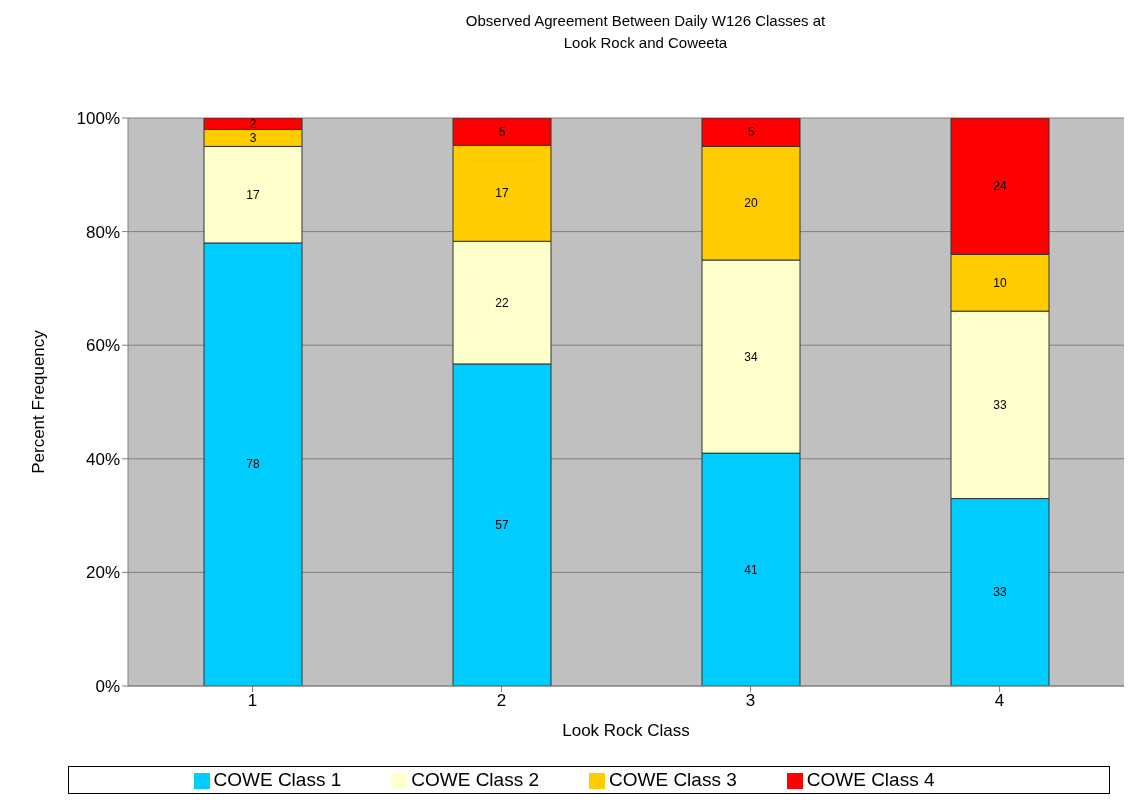 The width and height of the screenshot is (1132, 812). I want to click on x-tick-label: 2, so click(501, 701).